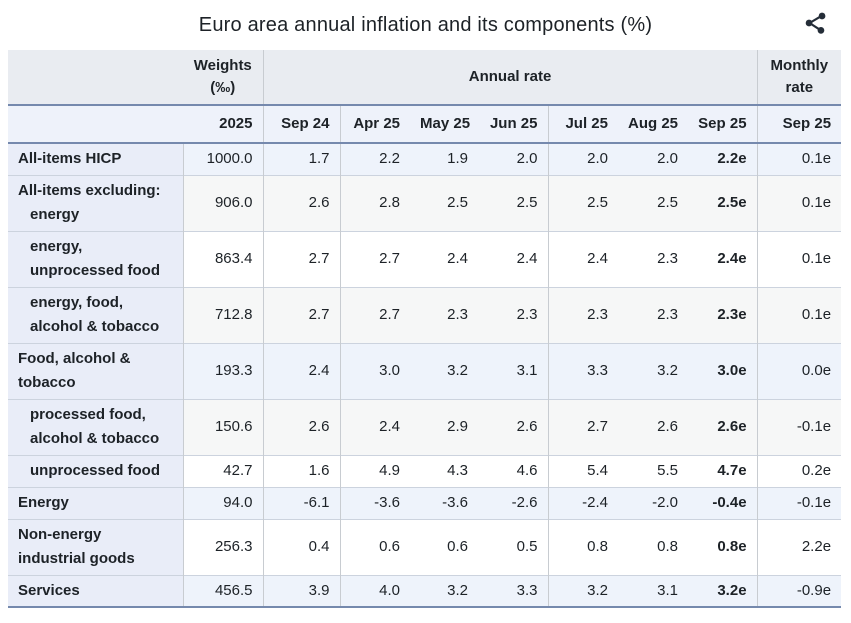 The width and height of the screenshot is (851, 623). What do you see at coordinates (96, 259) in the screenshot?
I see `row-label: energy, unprocessed food` at bounding box center [96, 259].